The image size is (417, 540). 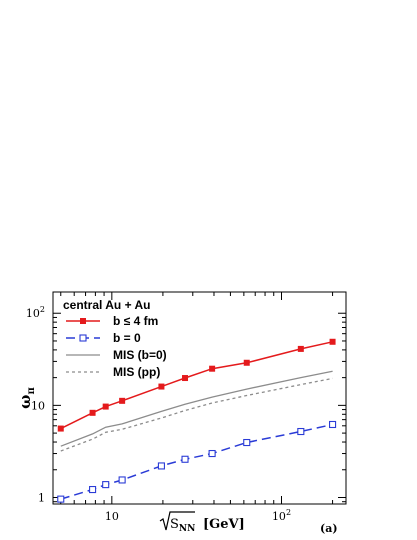 I want to click on legend-label: b ≤ 4 fm, so click(x=135, y=321).